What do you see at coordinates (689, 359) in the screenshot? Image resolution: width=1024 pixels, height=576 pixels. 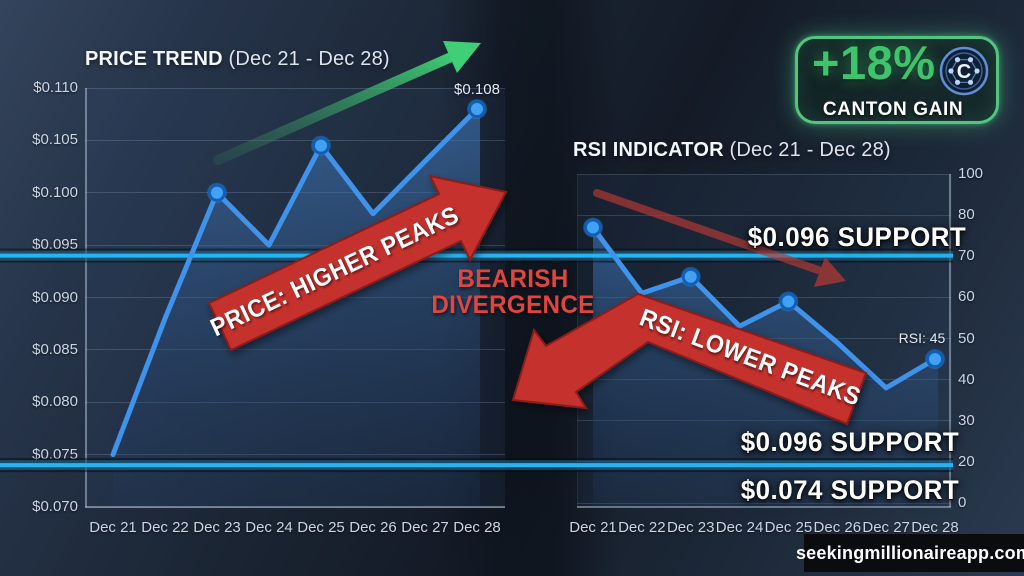 I see `rsi-banner-arrow` at bounding box center [689, 359].